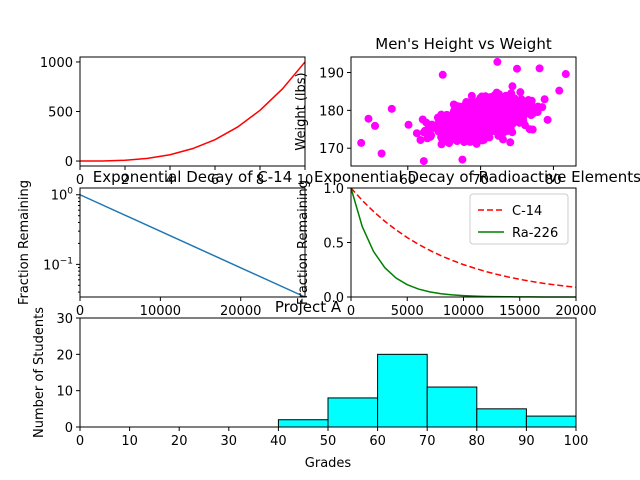 The height and width of the screenshot is (480, 640). What do you see at coordinates (328, 441) in the screenshot?
I see `x-tick-label: 50` at bounding box center [328, 441].